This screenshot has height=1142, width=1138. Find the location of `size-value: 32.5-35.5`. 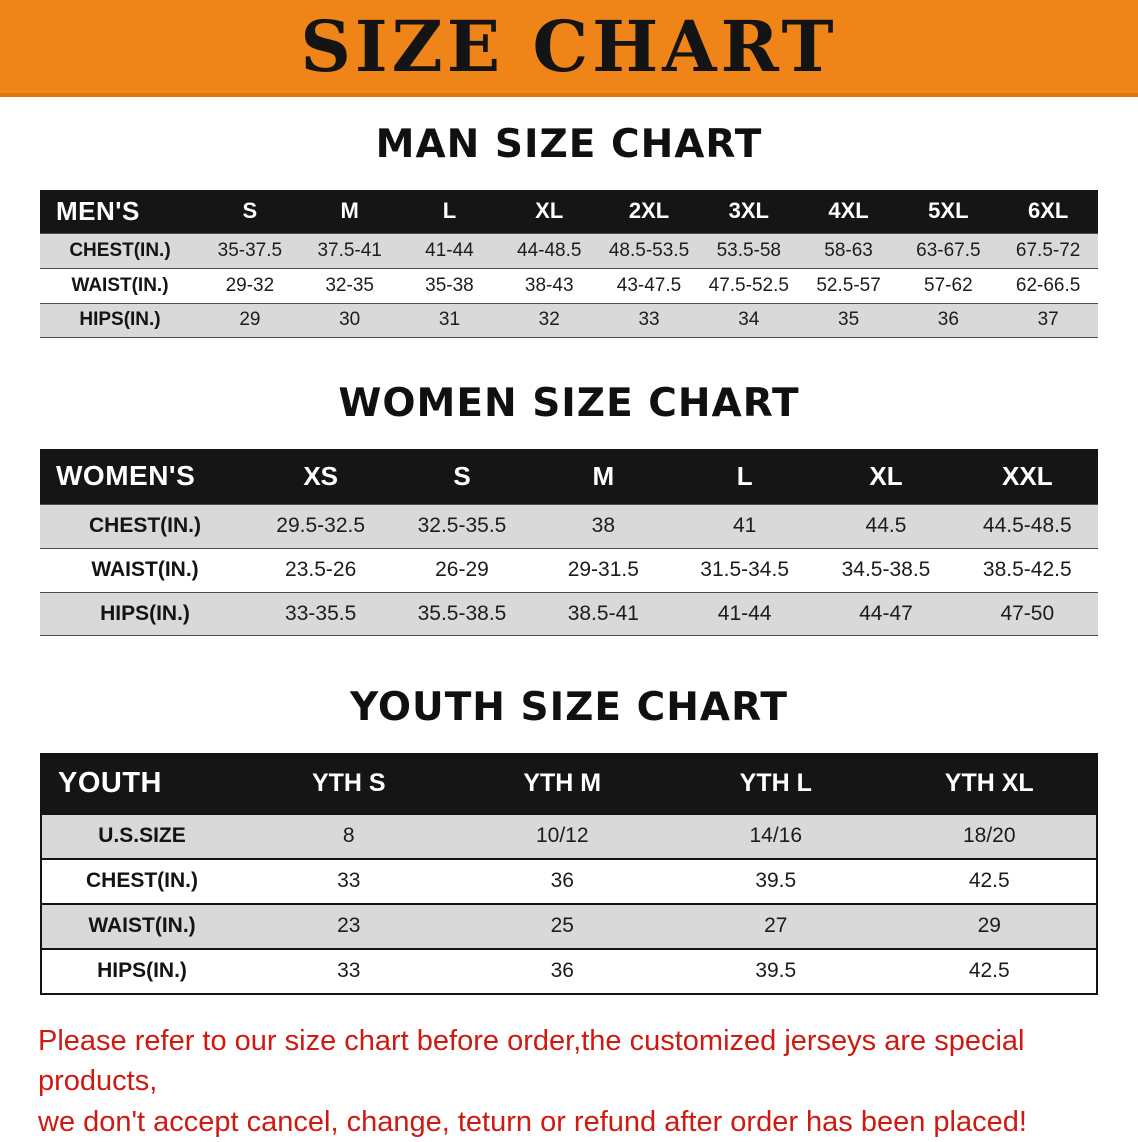

size-value: 32.5-35.5 is located at coordinates (462, 526).